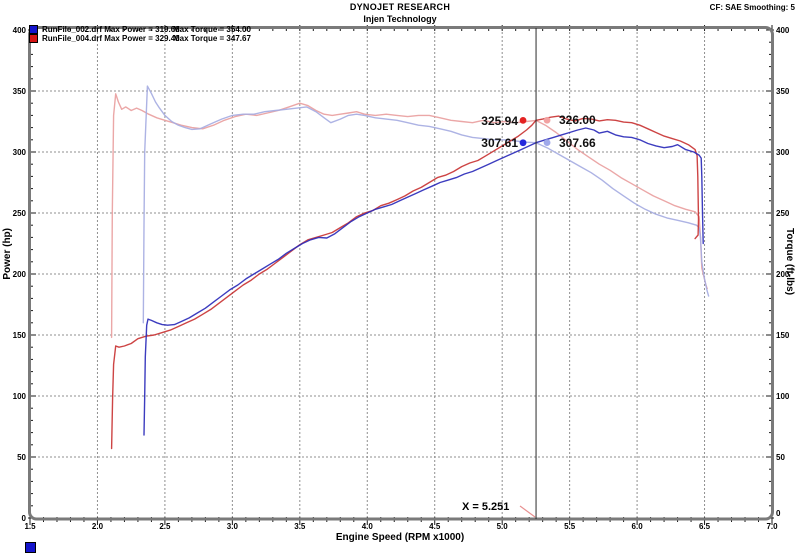 The height and width of the screenshot is (553, 800). I want to click on y-right-tick-label-50: 50, so click(780, 457).